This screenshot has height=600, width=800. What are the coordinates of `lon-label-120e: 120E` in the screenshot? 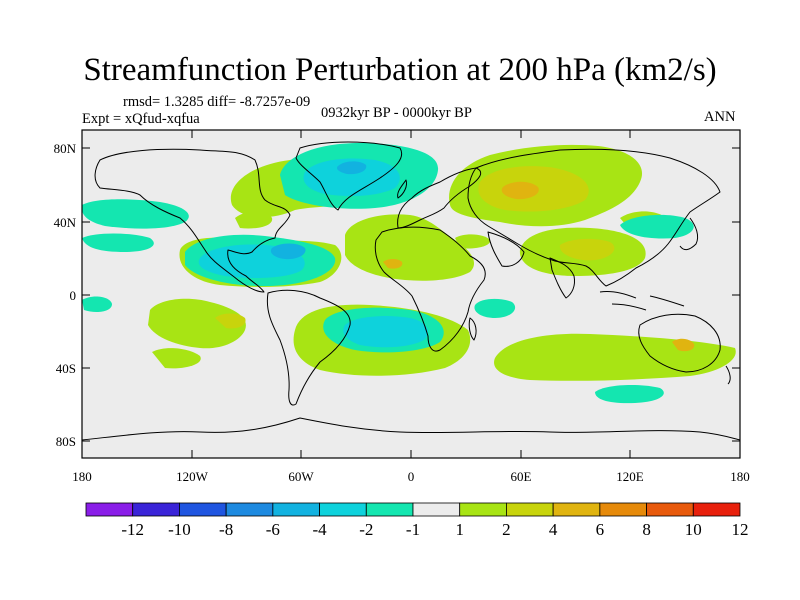 It's located at (630, 476).